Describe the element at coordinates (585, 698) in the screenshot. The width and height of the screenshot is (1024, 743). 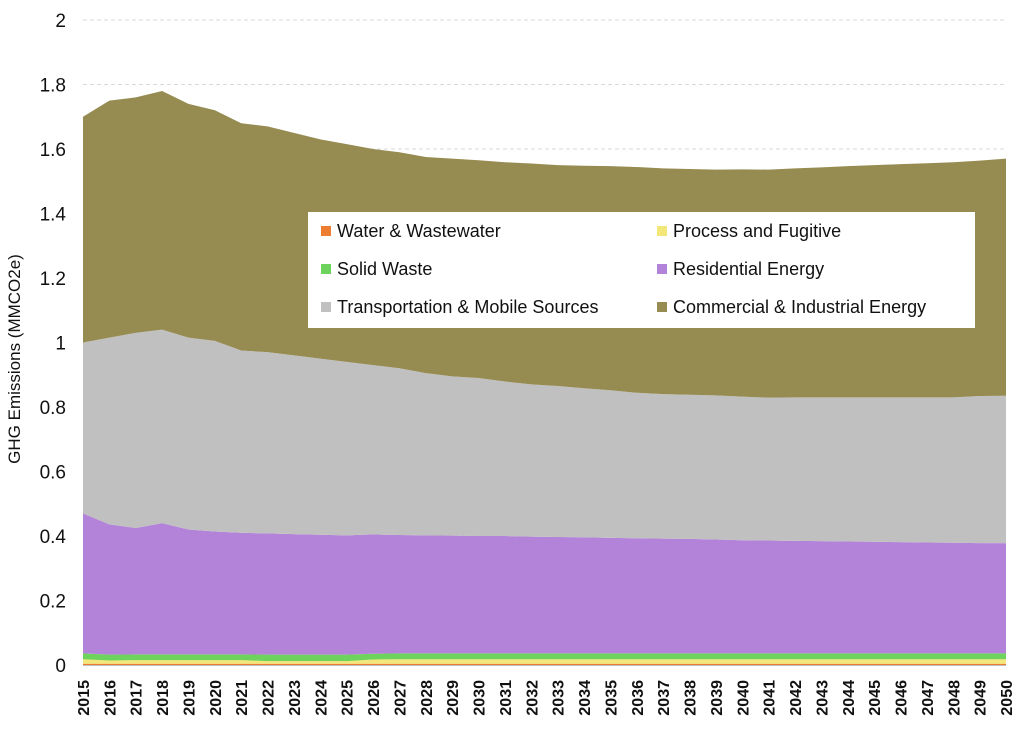
I see `x-tick-label: 2034` at that location.